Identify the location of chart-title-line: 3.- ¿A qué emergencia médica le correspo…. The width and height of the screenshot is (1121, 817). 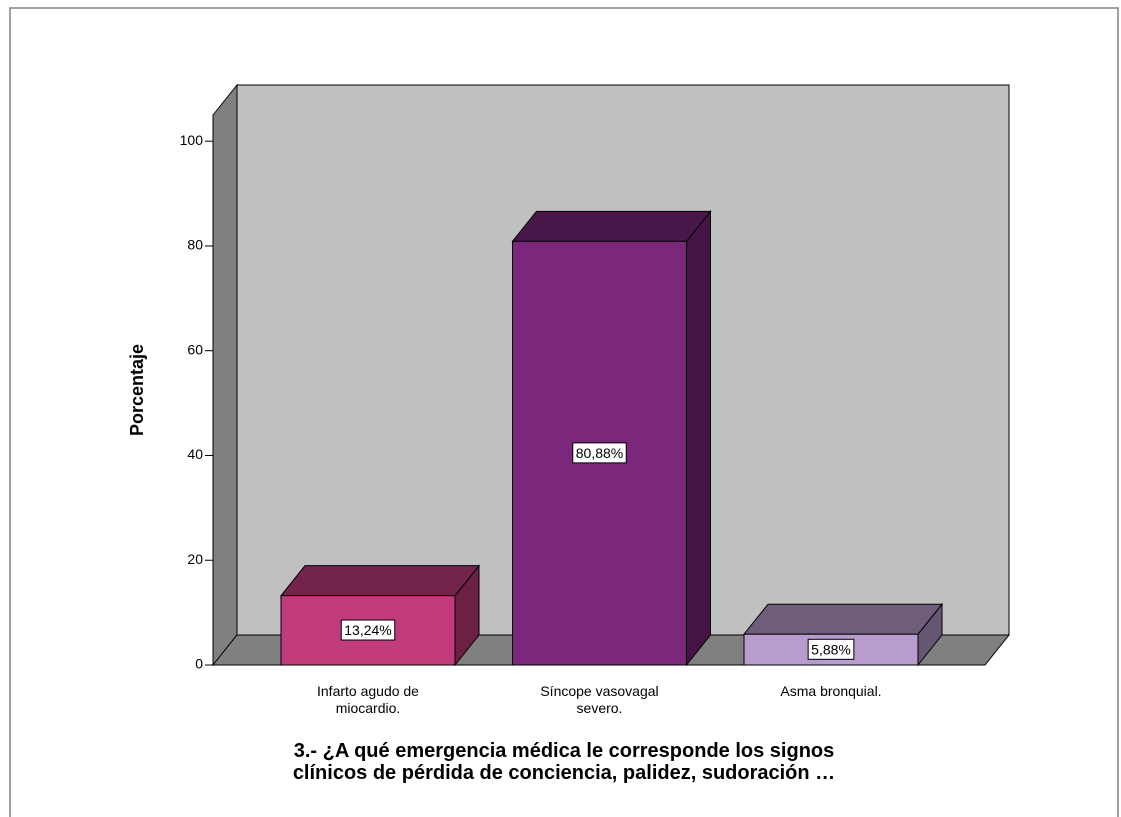
(564, 751).